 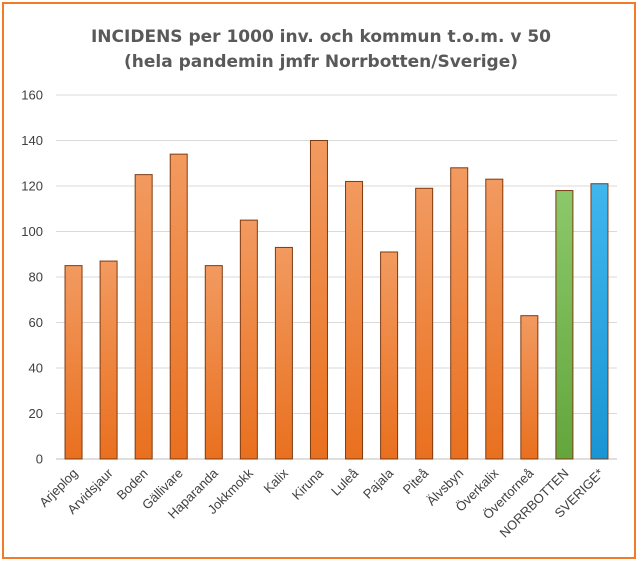 What do you see at coordinates (39, 459) in the screenshot?
I see `y-tick-label: 0` at bounding box center [39, 459].